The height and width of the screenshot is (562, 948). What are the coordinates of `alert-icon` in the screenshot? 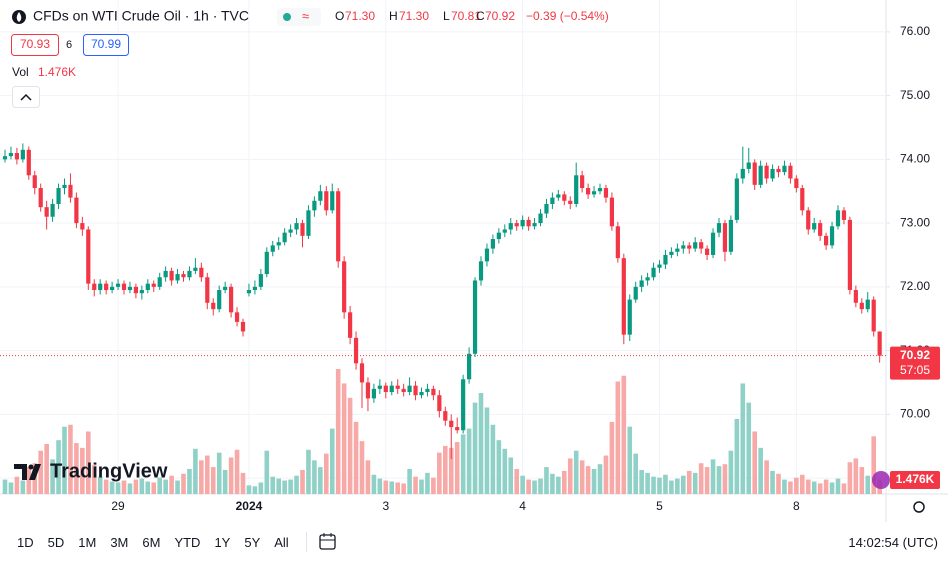 It's located at (881, 480).